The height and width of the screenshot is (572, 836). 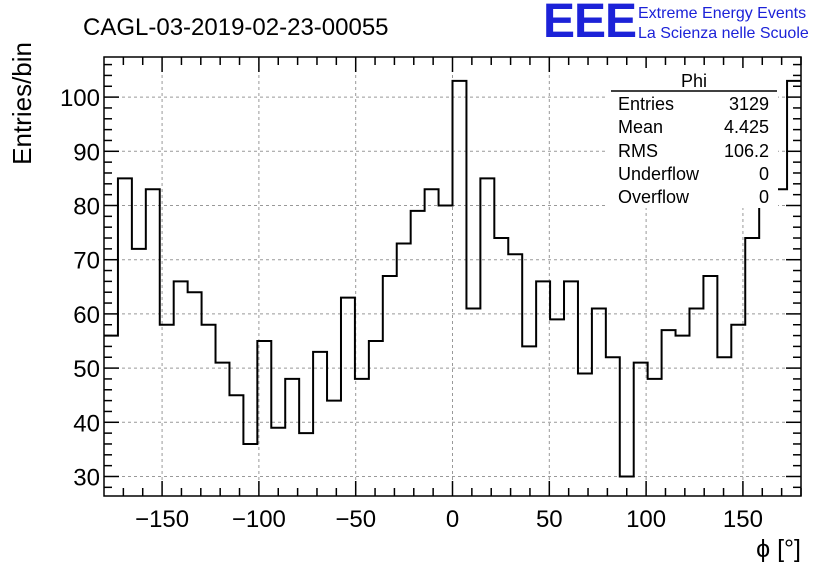 What do you see at coordinates (452, 519) in the screenshot?
I see `x-tick-label: 0` at bounding box center [452, 519].